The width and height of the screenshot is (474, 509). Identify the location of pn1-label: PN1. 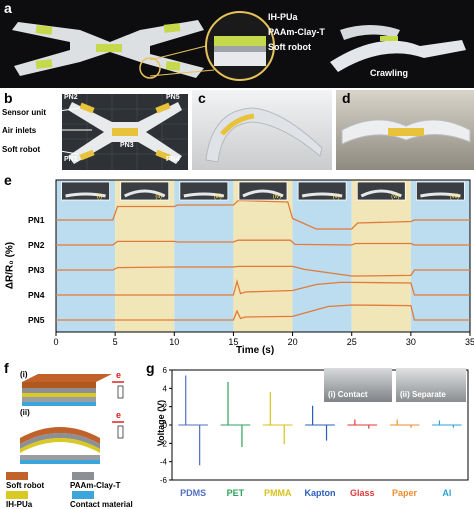
(71, 159).